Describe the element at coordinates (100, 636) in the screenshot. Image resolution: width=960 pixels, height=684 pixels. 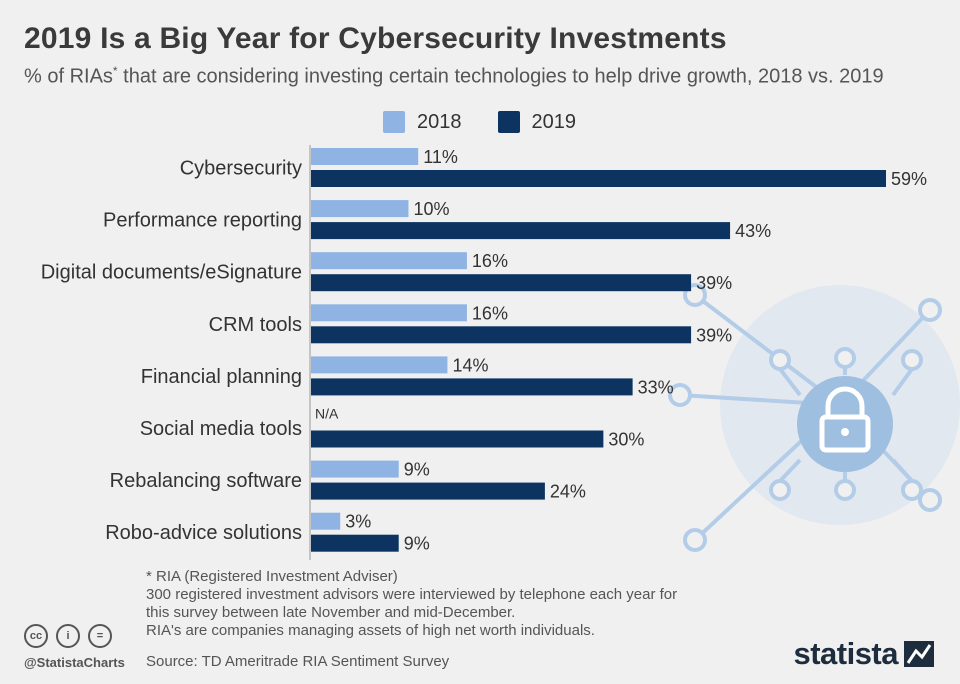
I see `no-derivatives-icon: =` at that location.